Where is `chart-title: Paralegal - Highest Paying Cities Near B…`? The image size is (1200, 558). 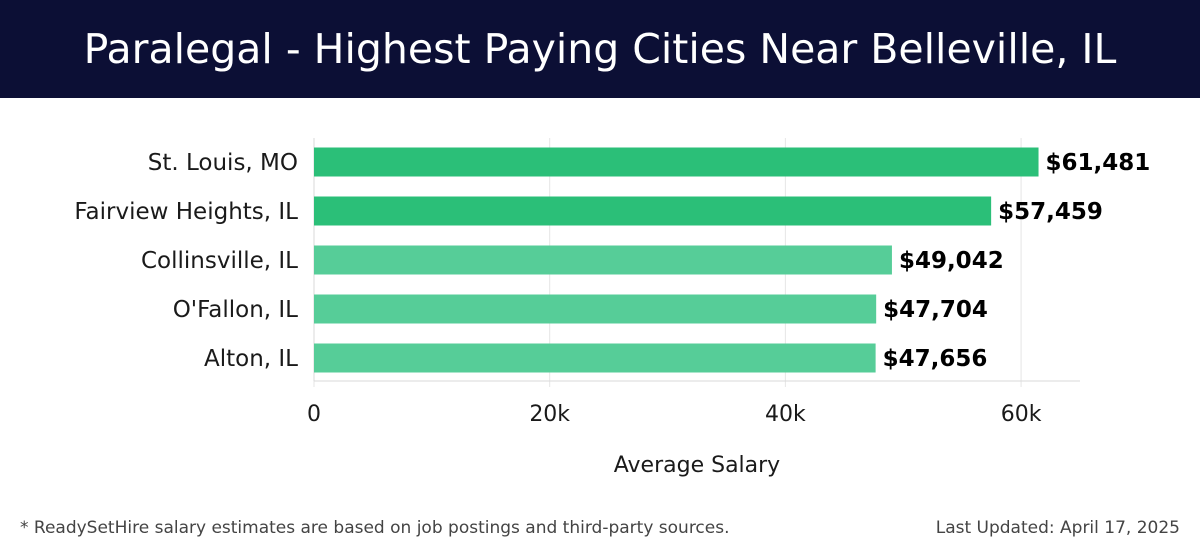 chart-title: Paralegal - Highest Paying Cities Near B… is located at coordinates (600, 49).